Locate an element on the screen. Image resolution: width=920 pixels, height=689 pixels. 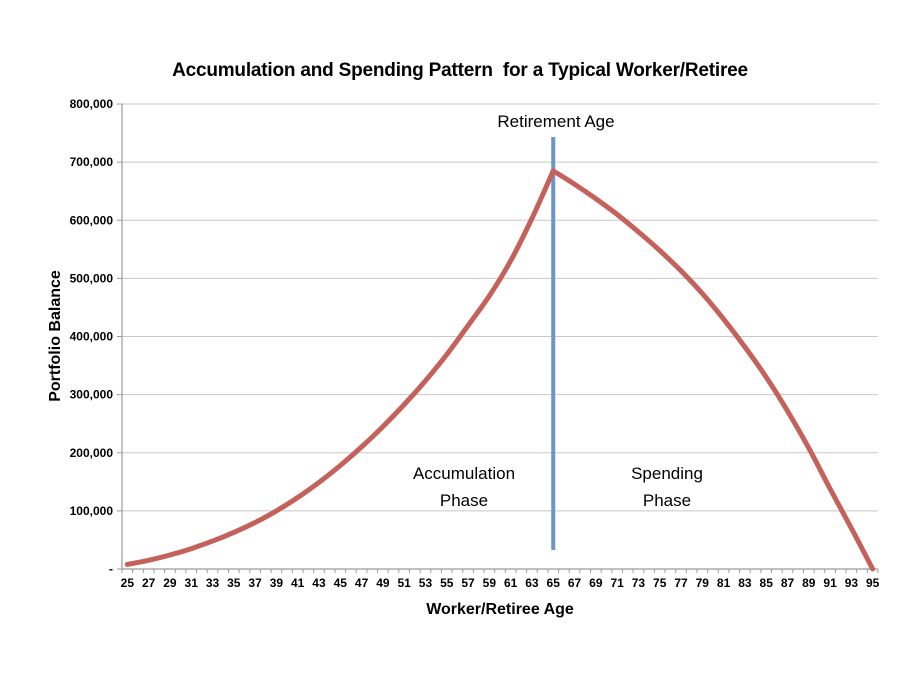
y-tick-label: 500,000 is located at coordinates (92, 278).